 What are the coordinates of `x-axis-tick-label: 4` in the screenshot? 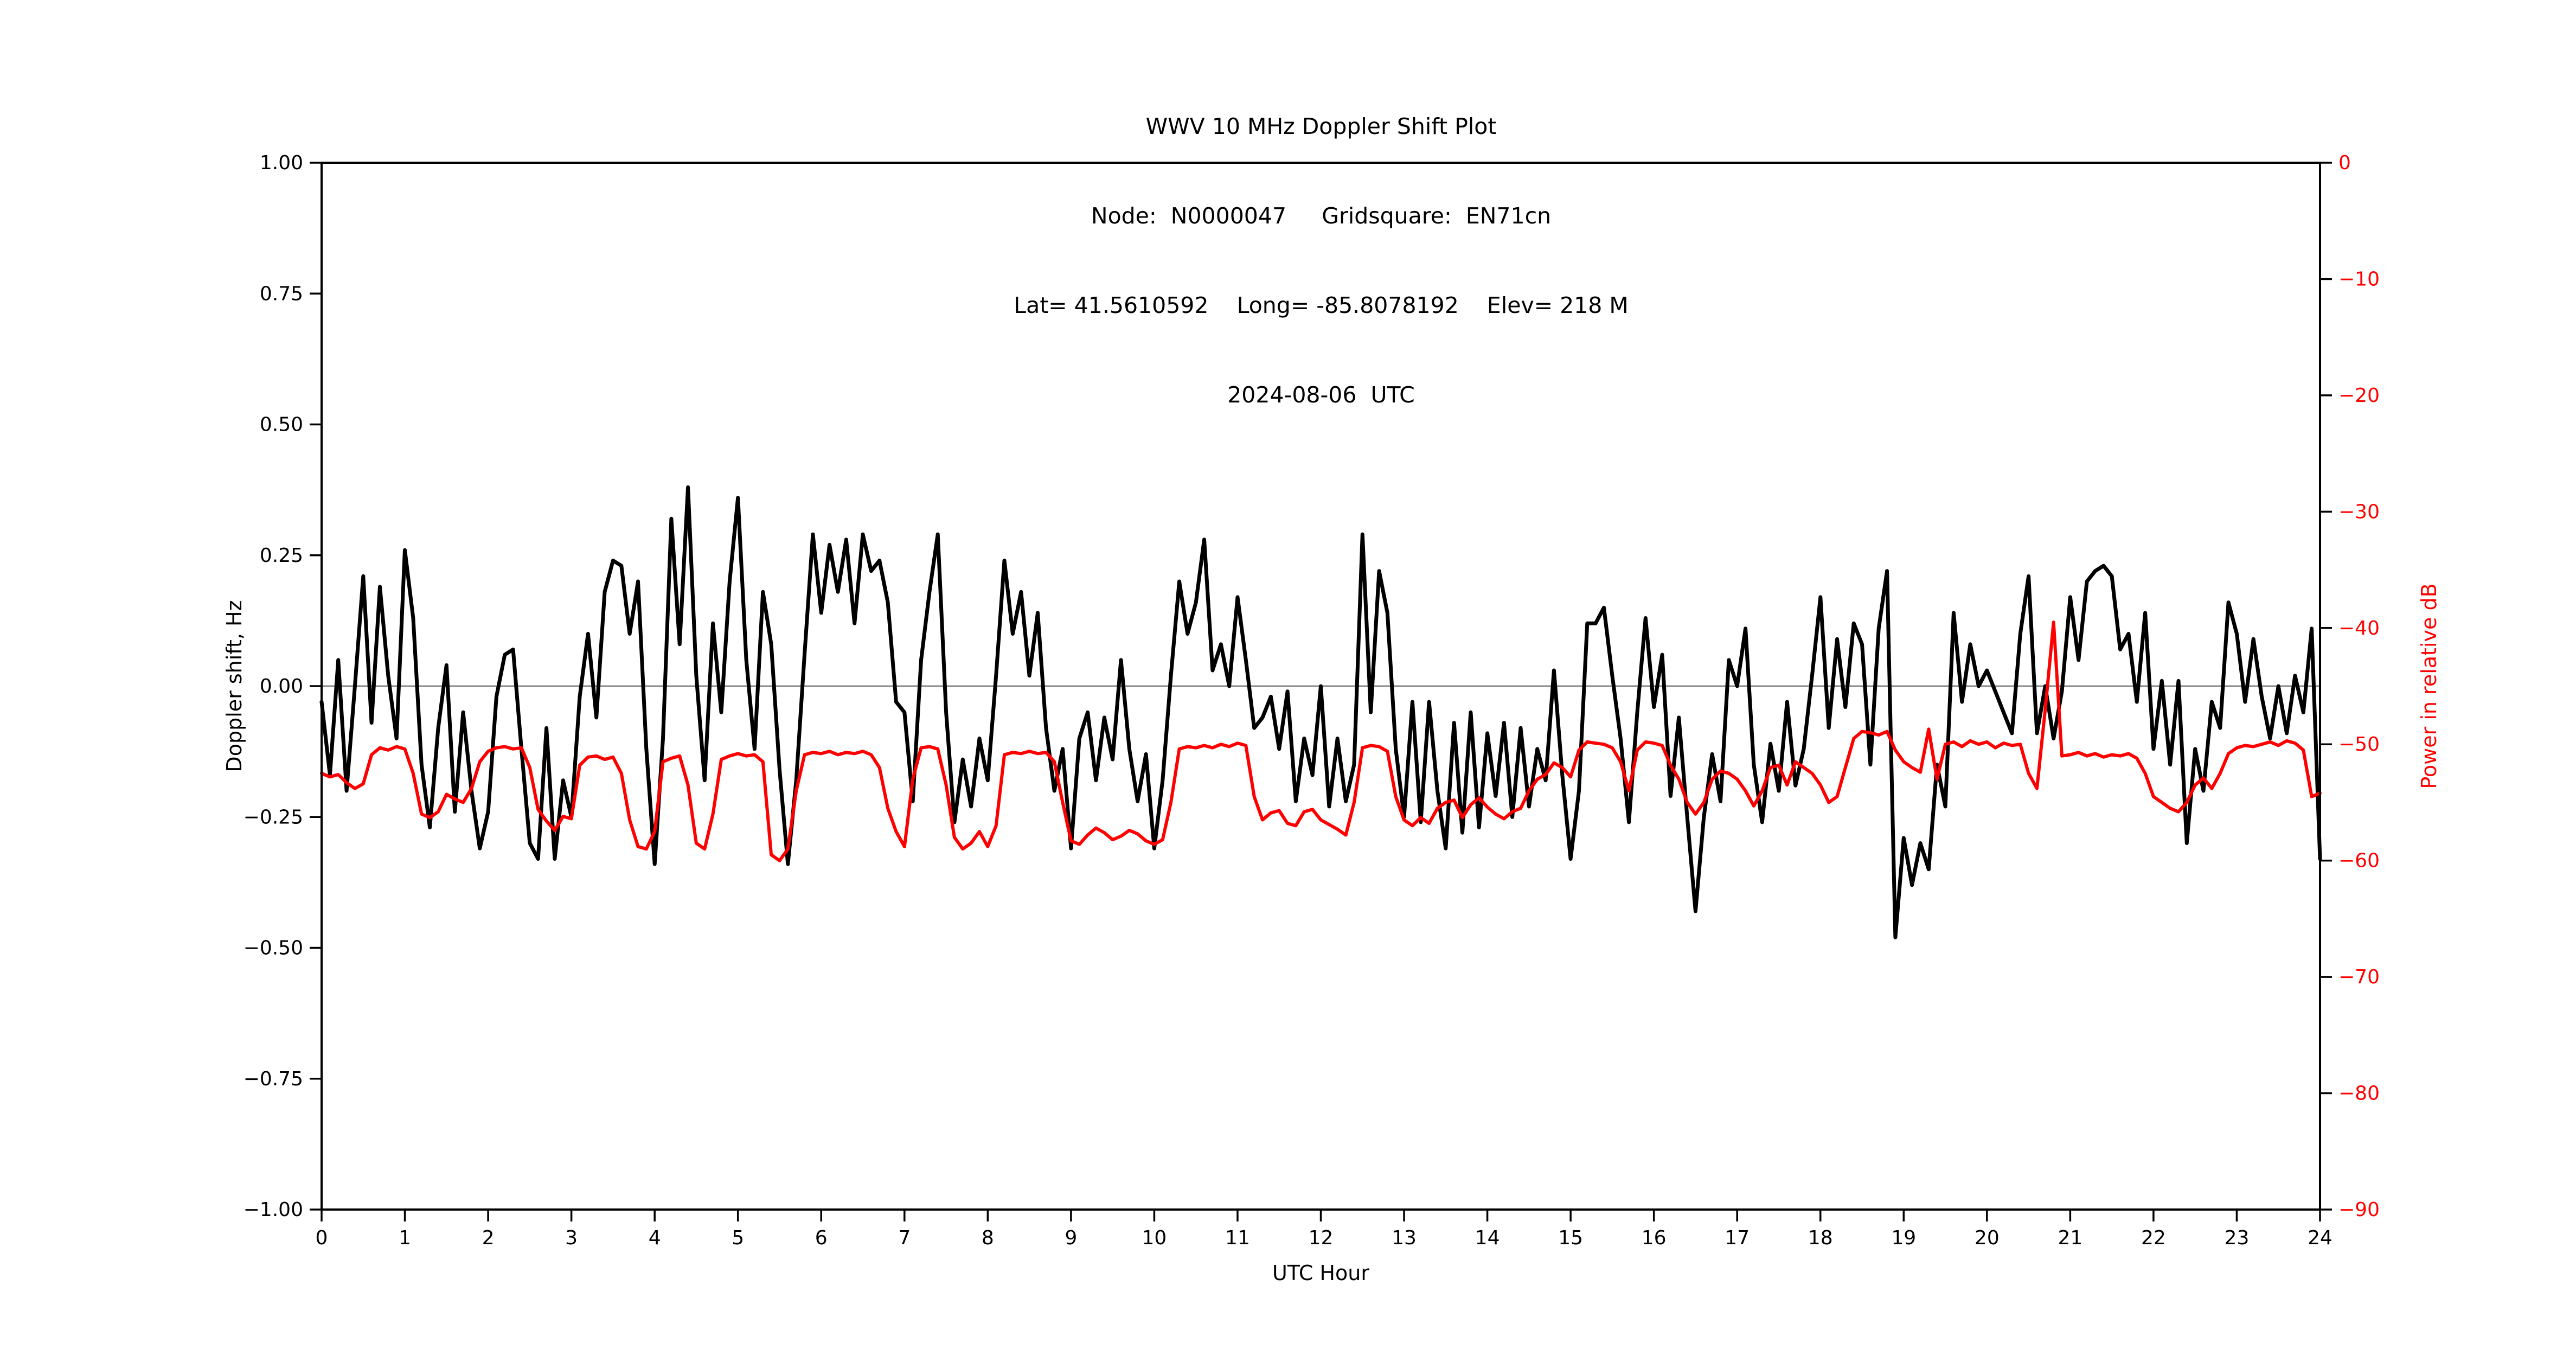 It's located at (655, 1238).